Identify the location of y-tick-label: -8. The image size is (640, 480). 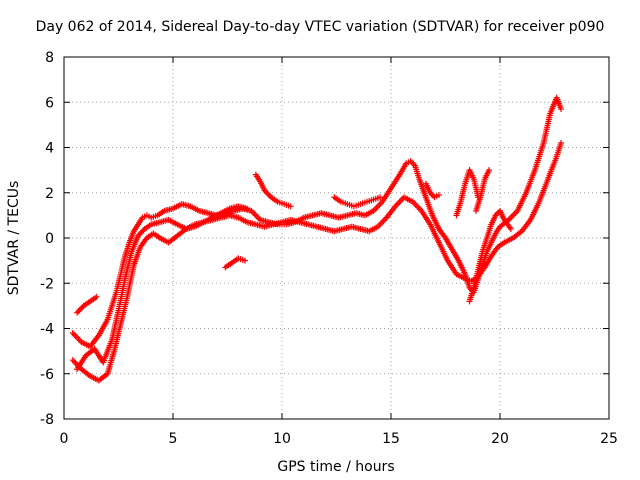
(47, 420).